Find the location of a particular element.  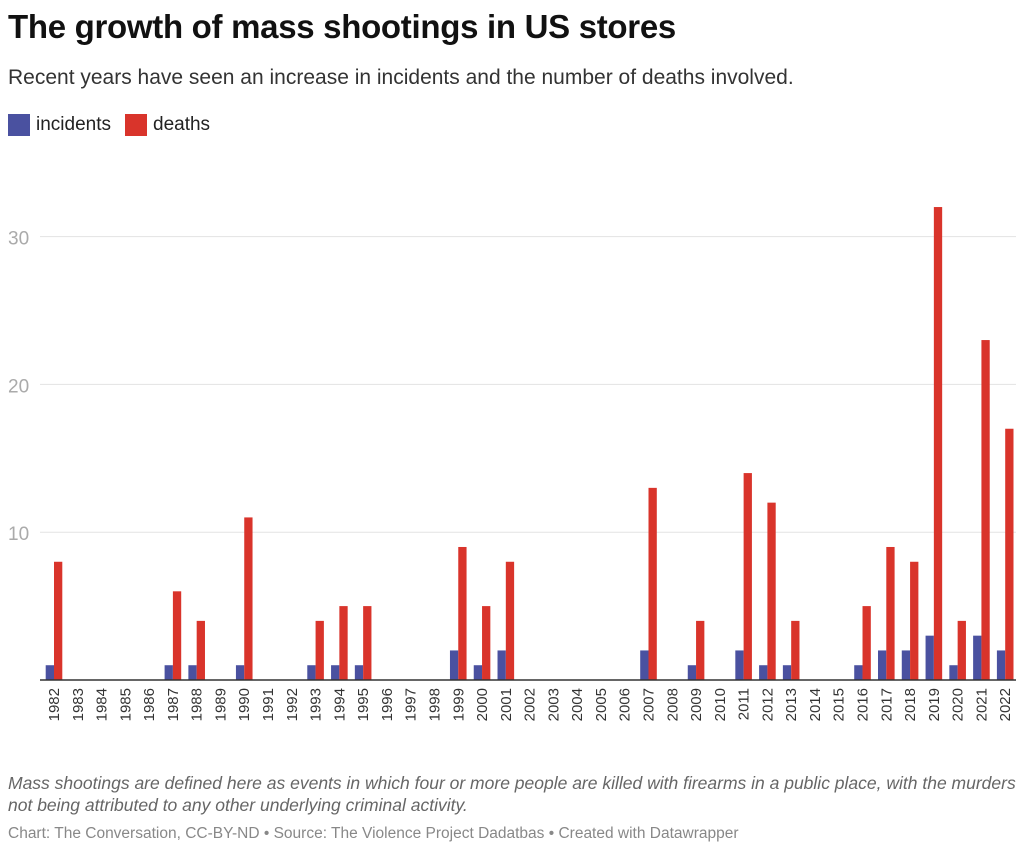

bar-incidents-1993 is located at coordinates (311, 672).